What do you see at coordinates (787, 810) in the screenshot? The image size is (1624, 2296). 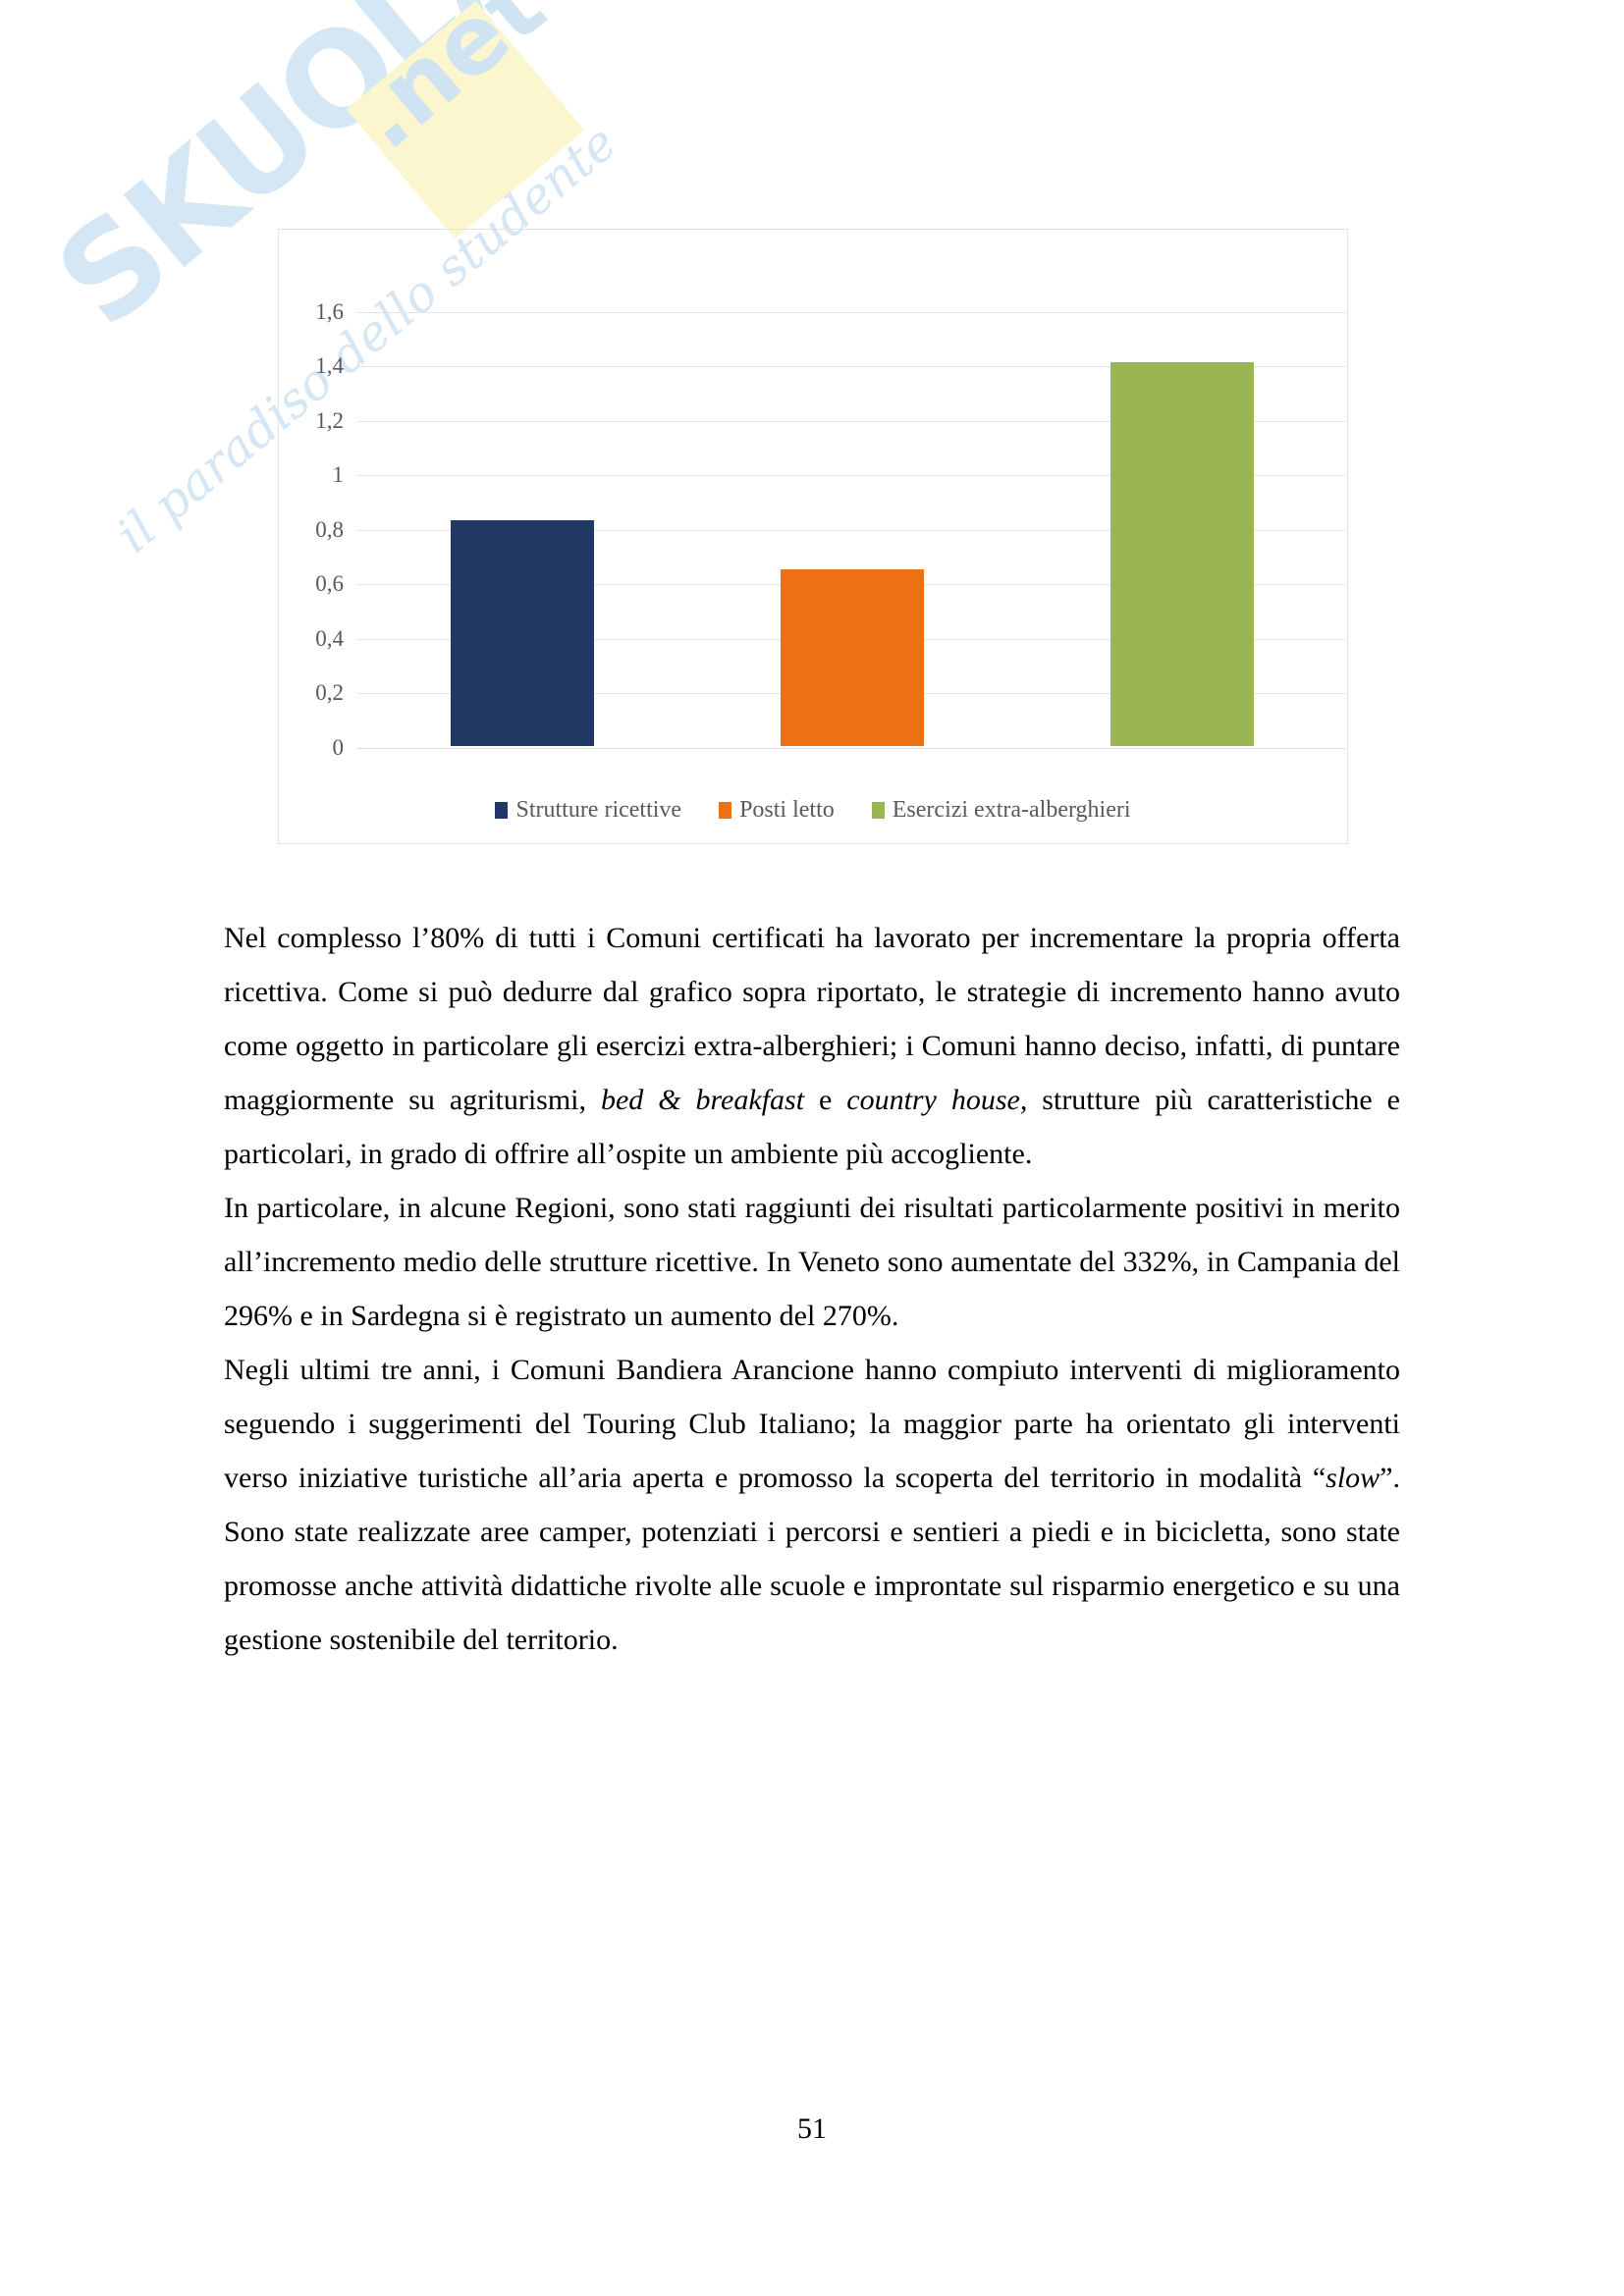 I see `legend-label: Posti letto` at bounding box center [787, 810].